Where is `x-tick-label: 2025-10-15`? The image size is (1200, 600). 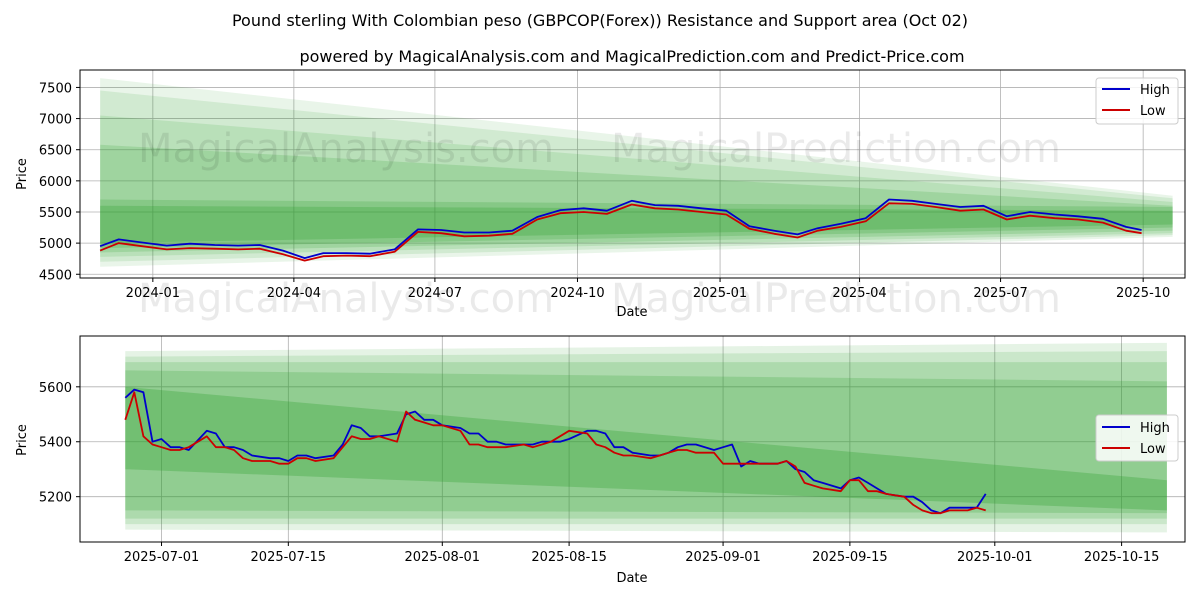
x-tick-label: 2025-10-15 is located at coordinates (1122, 557).